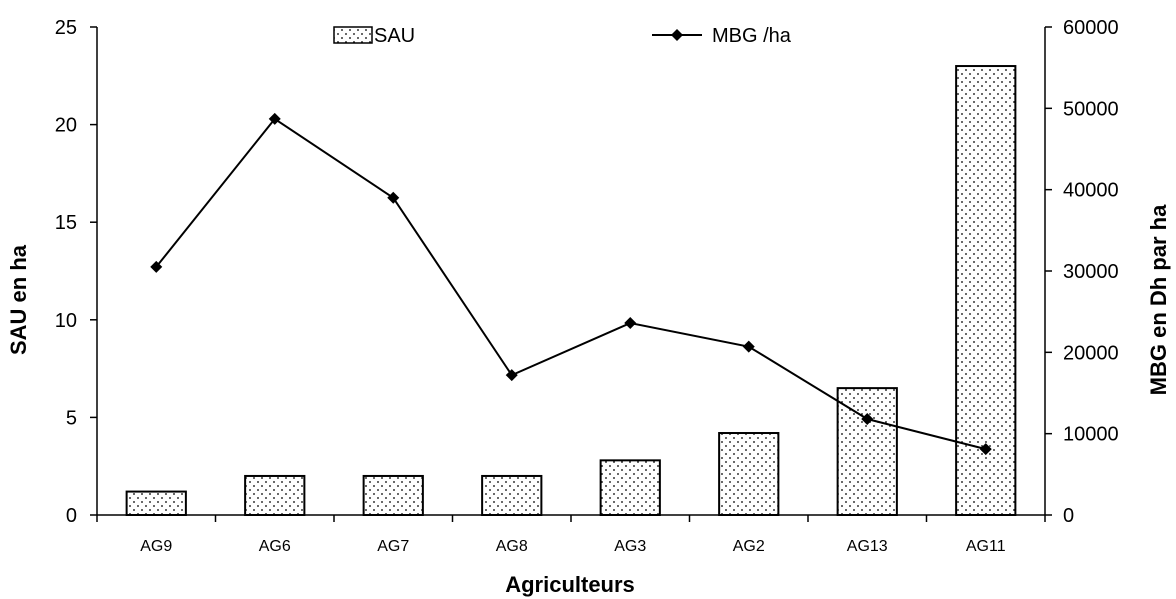  Describe the element at coordinates (749, 546) in the screenshot. I see `x-tick-label: AG2` at that location.